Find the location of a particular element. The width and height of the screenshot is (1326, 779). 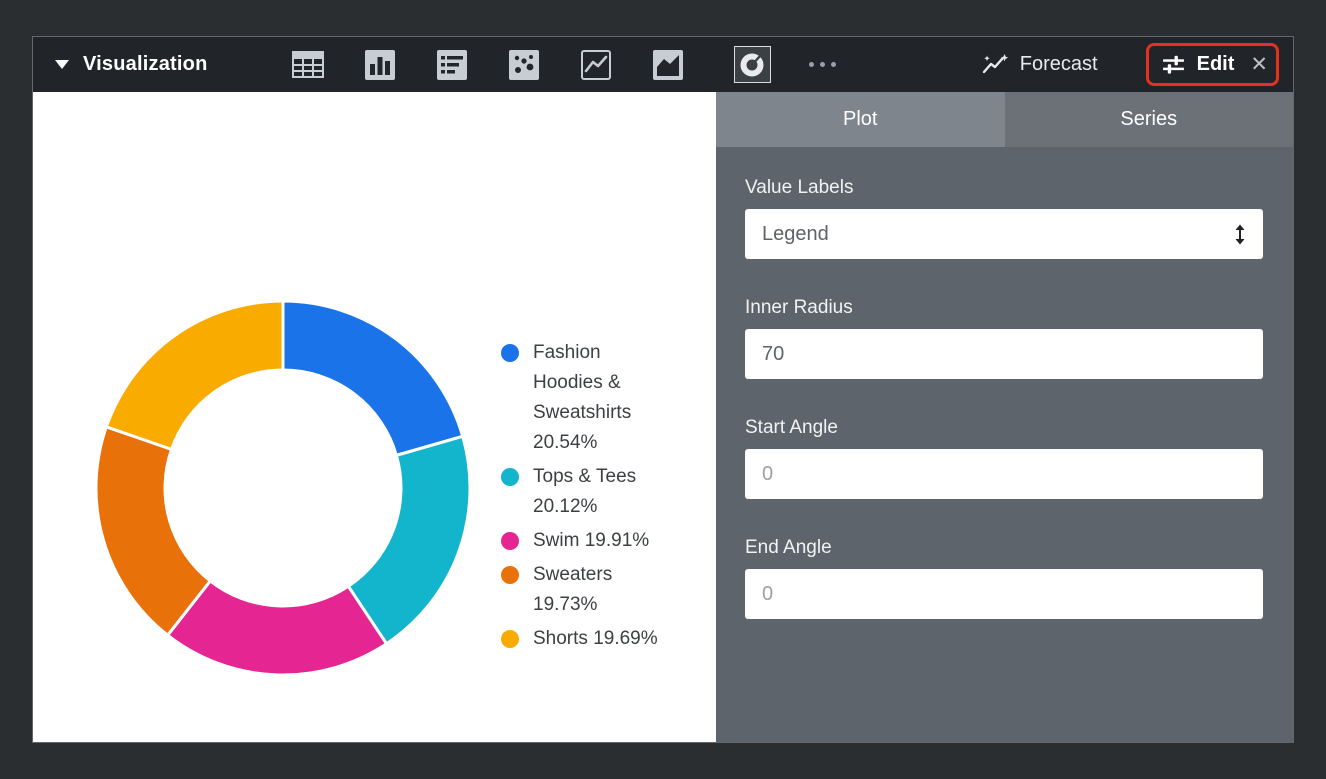

legend-item: Tops & Tees 20.12% is located at coordinates (585, 492).